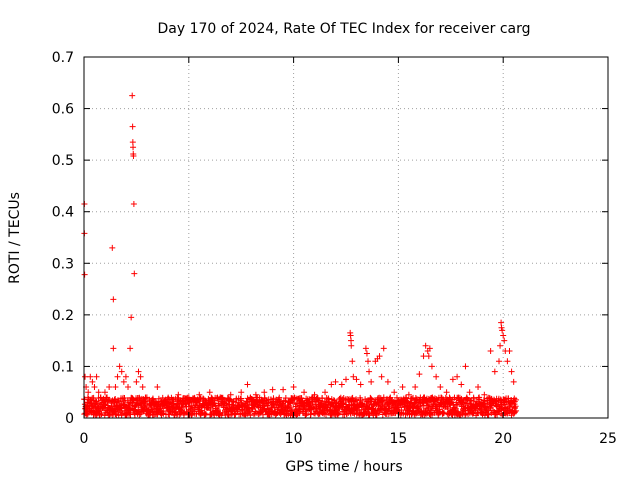 This screenshot has width=640, height=480. What do you see at coordinates (63, 264) in the screenshot?
I see `y-tick-label: 0.3` at bounding box center [63, 264].